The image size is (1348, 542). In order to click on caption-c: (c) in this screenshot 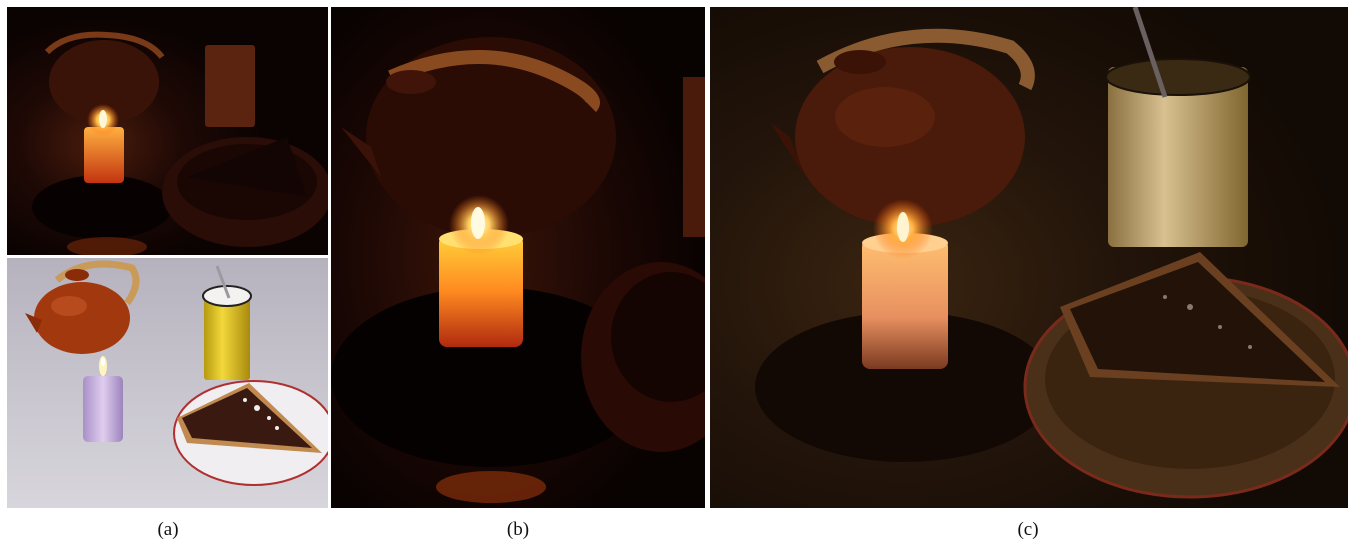, I will do `click(1028, 529)`.